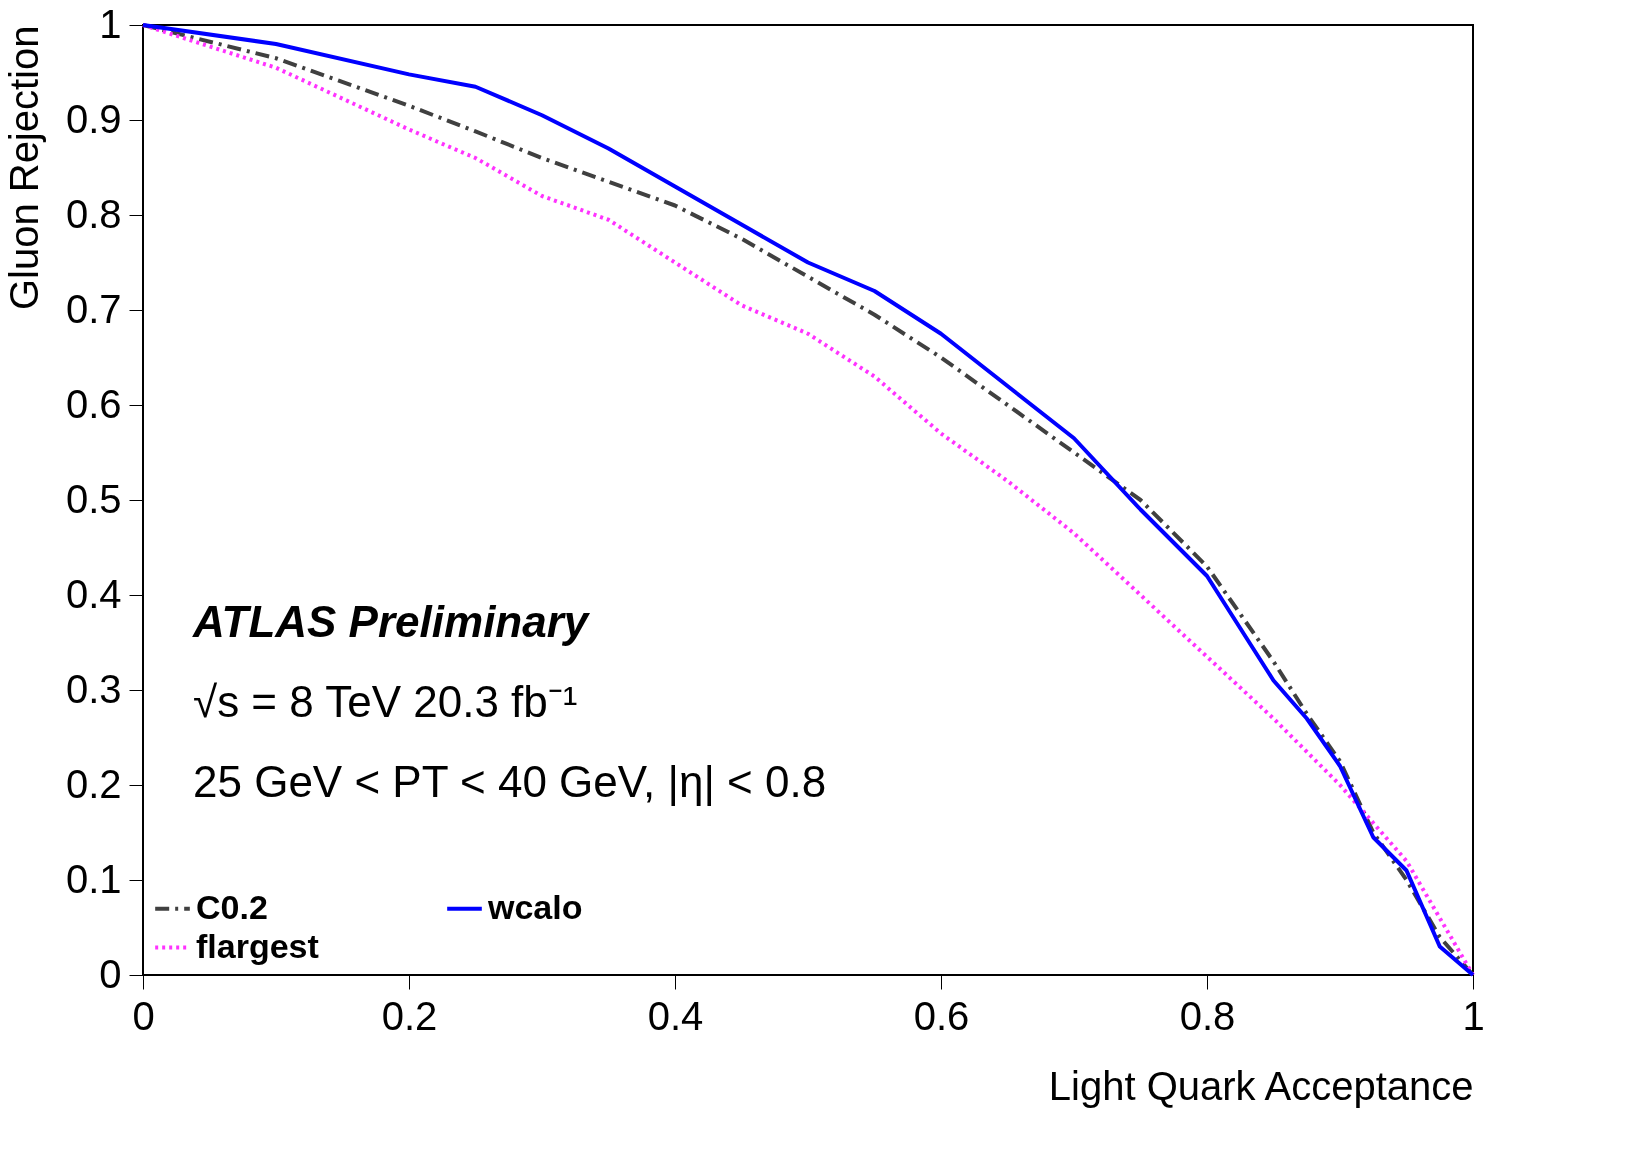 This screenshot has height=1152, width=1652. I want to click on annotation: ATLAS Preliminary, so click(391, 621).